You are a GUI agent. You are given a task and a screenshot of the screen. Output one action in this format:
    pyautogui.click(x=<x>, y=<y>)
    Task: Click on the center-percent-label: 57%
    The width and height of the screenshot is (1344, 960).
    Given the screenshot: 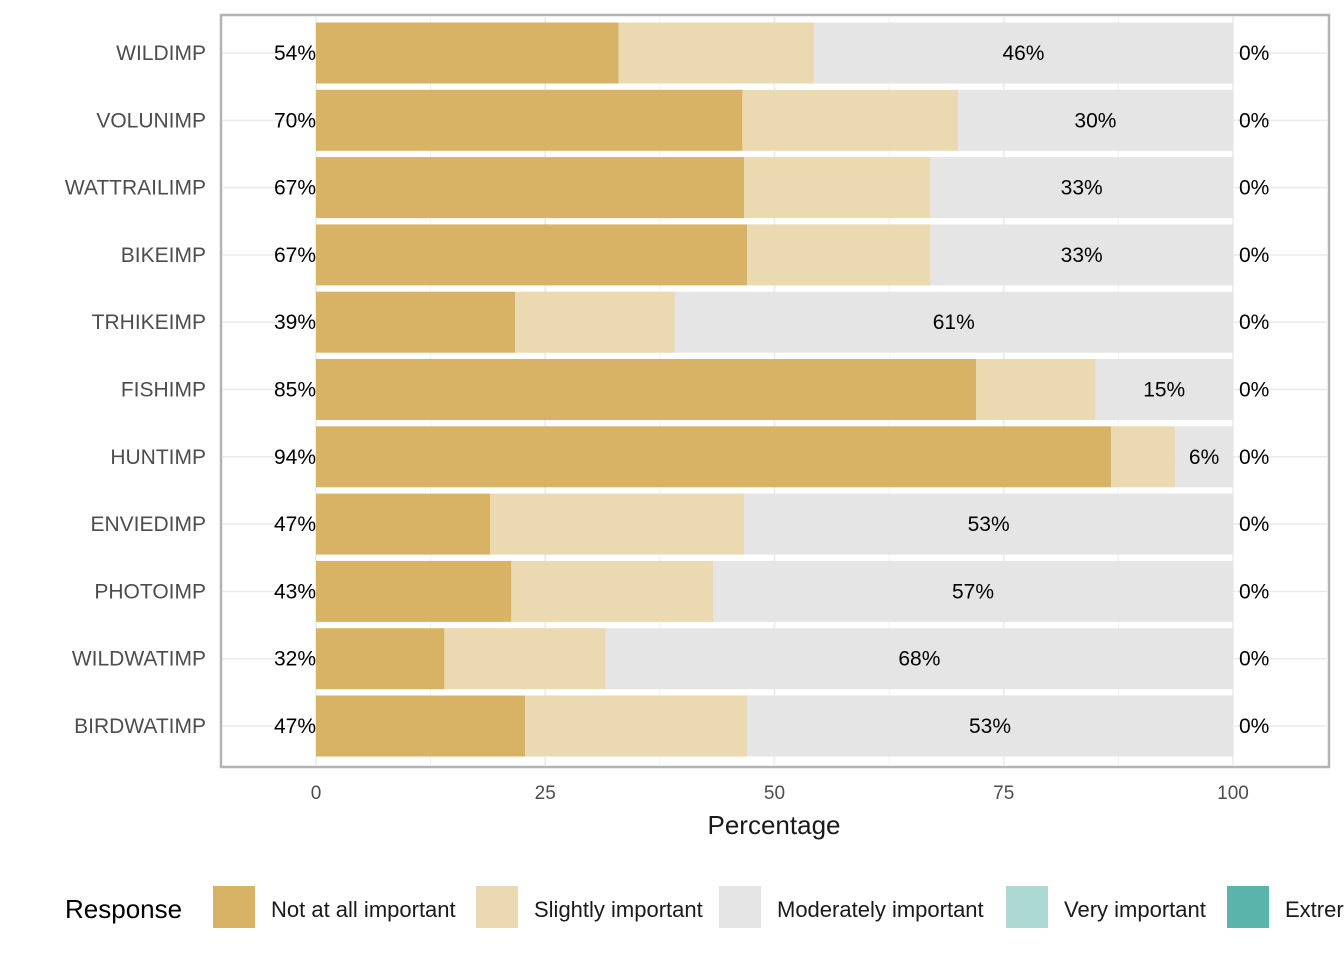 What is the action you would take?
    pyautogui.click(x=973, y=591)
    